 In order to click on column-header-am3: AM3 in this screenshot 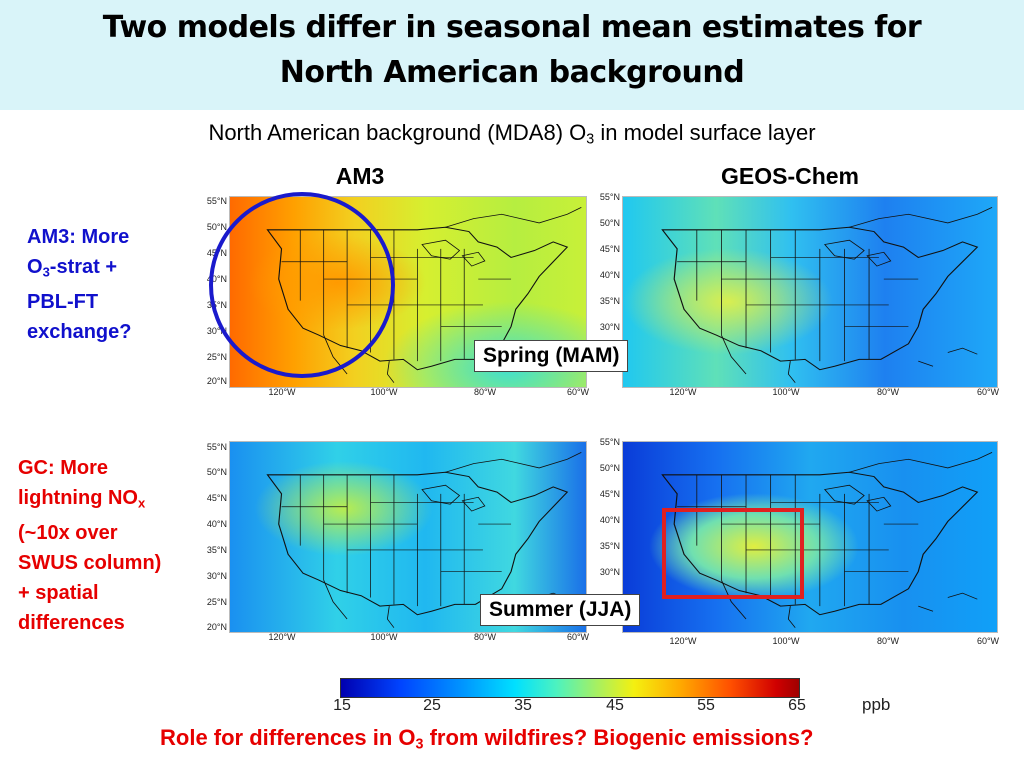, I will do `click(360, 176)`.